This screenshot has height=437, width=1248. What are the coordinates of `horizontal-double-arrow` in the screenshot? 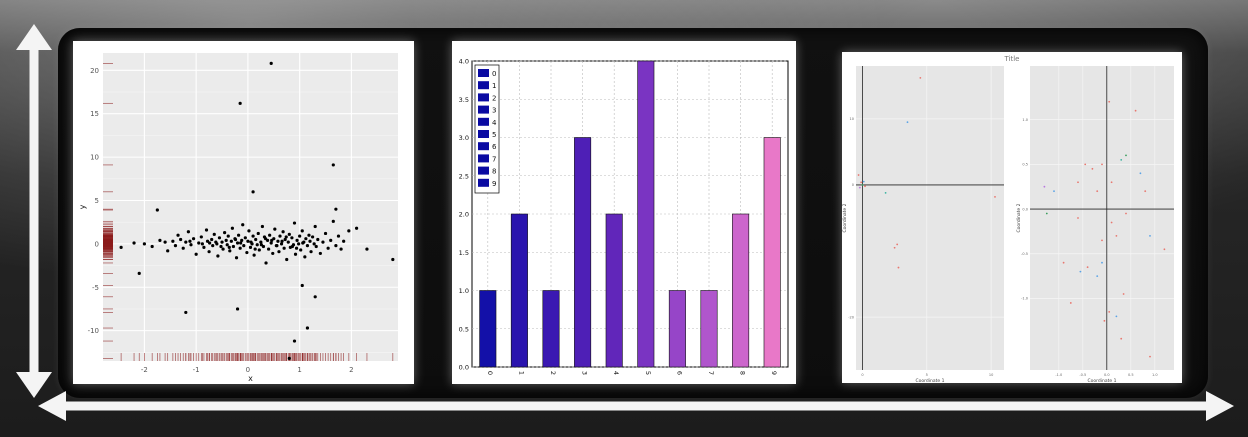 It's located at (636, 406).